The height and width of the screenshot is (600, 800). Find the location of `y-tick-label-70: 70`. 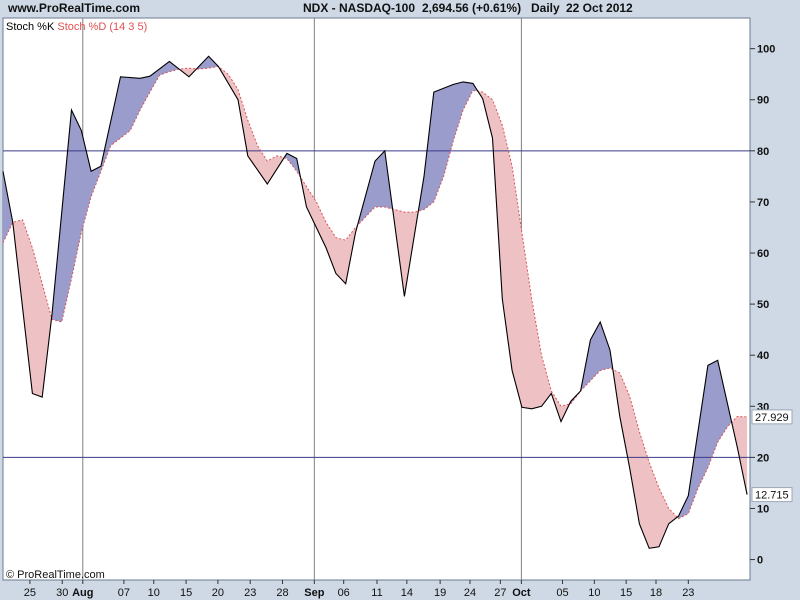

y-tick-label-70: 70 is located at coordinates (763, 203).